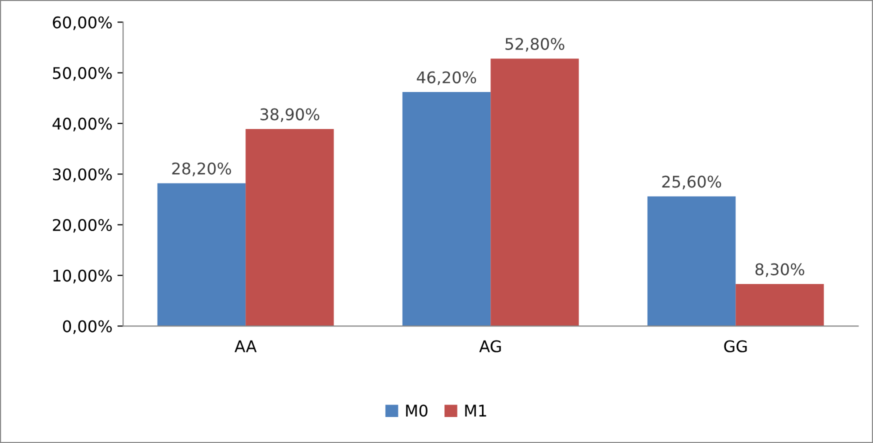 Image resolution: width=873 pixels, height=443 pixels. I want to click on y-tick-label: 10,00%, so click(83, 277).